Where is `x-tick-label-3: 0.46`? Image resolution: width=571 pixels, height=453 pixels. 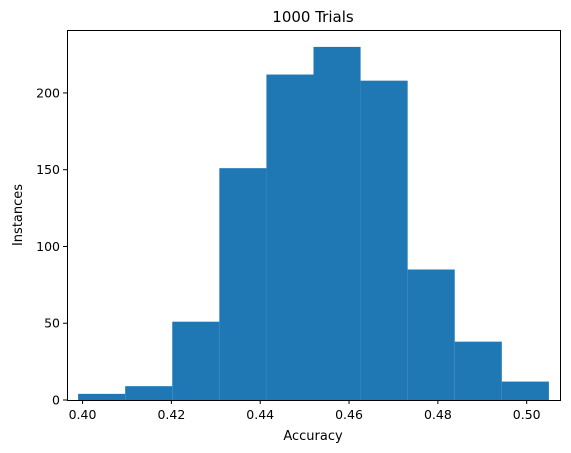 x-tick-label-3: 0.46 is located at coordinates (349, 414).